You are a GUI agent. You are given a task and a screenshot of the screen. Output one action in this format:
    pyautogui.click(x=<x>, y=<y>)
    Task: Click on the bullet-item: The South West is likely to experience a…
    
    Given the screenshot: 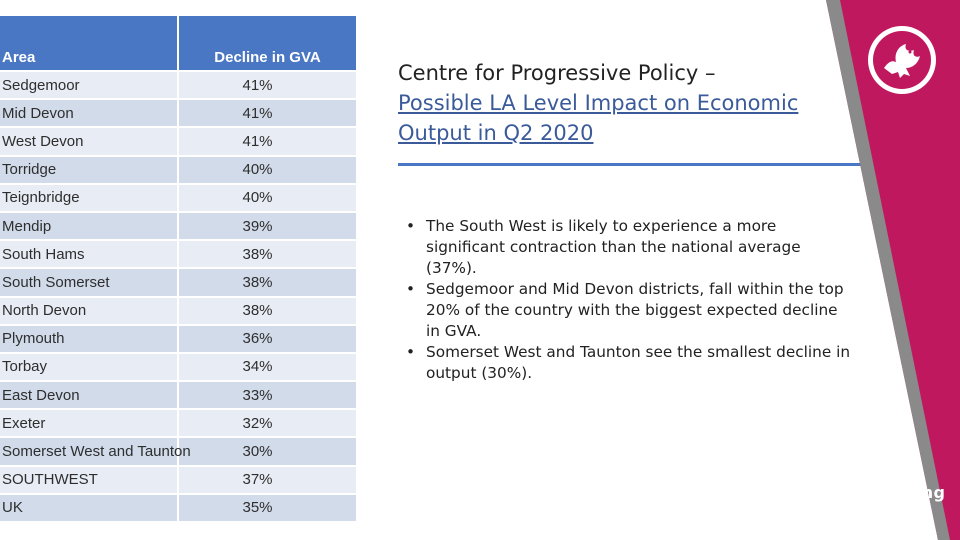 What is the action you would take?
    pyautogui.click(x=629, y=247)
    